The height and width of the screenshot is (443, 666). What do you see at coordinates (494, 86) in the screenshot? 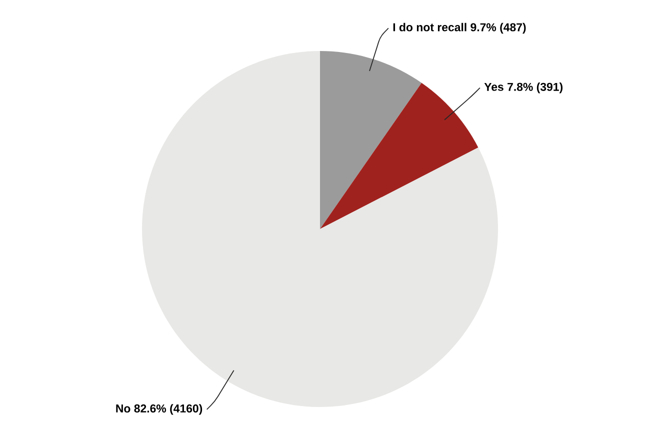
I see `slice-label: Yes` at bounding box center [494, 86].